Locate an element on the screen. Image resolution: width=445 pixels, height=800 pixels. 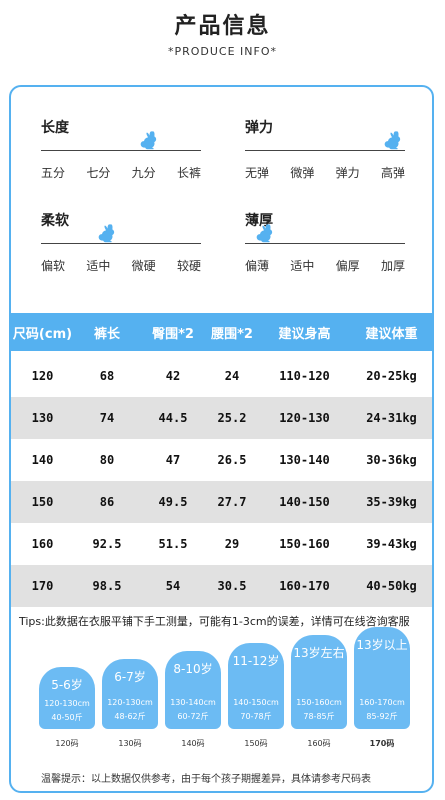
table-cell: 140-150 is located at coordinates (304, 502).